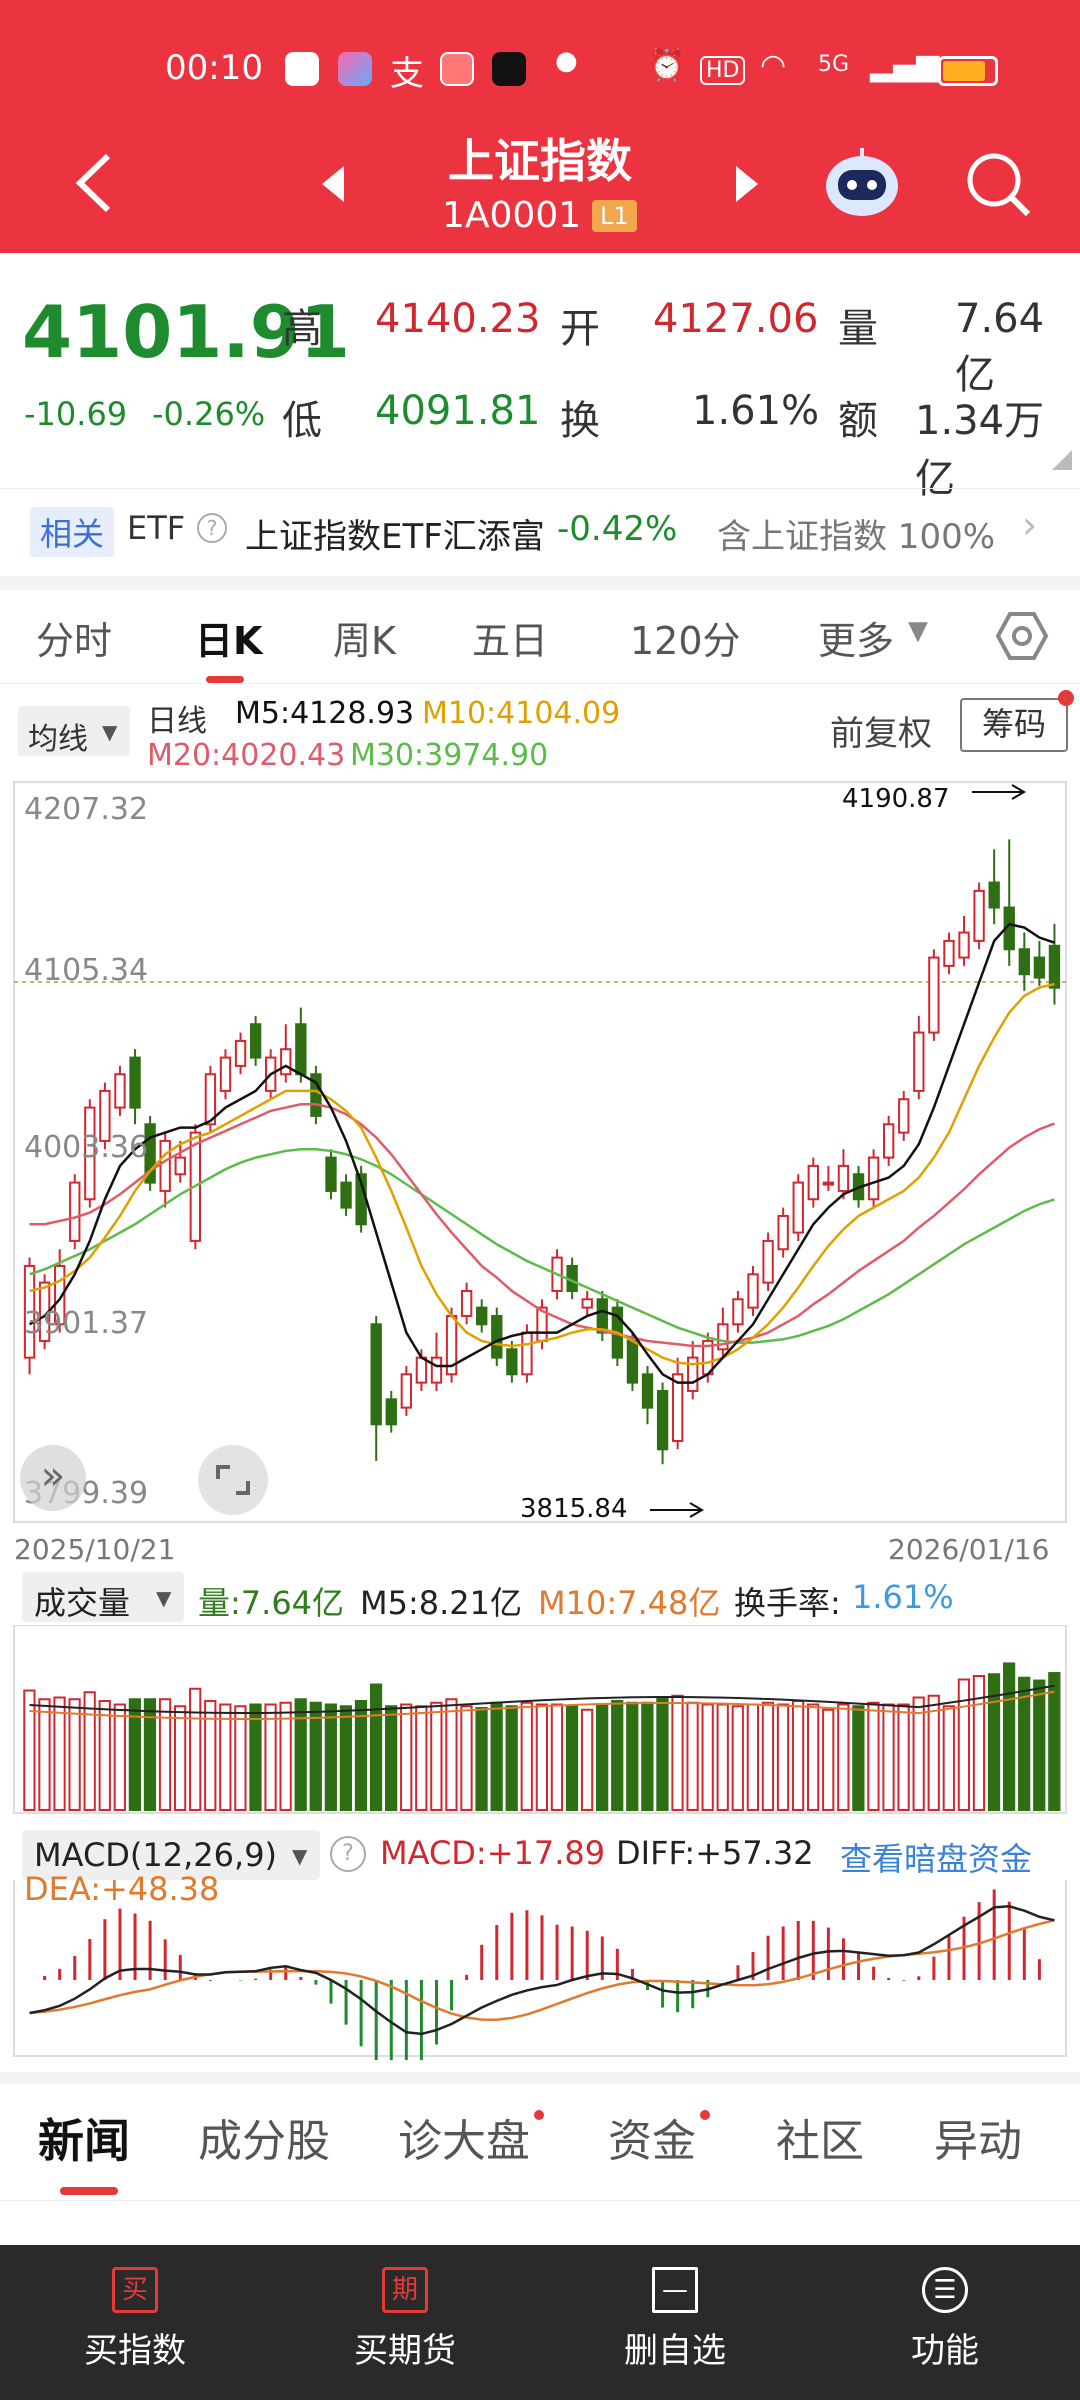  What do you see at coordinates (629, 1603) in the screenshot?
I see `volume-m10: M10:7.48亿` at bounding box center [629, 1603].